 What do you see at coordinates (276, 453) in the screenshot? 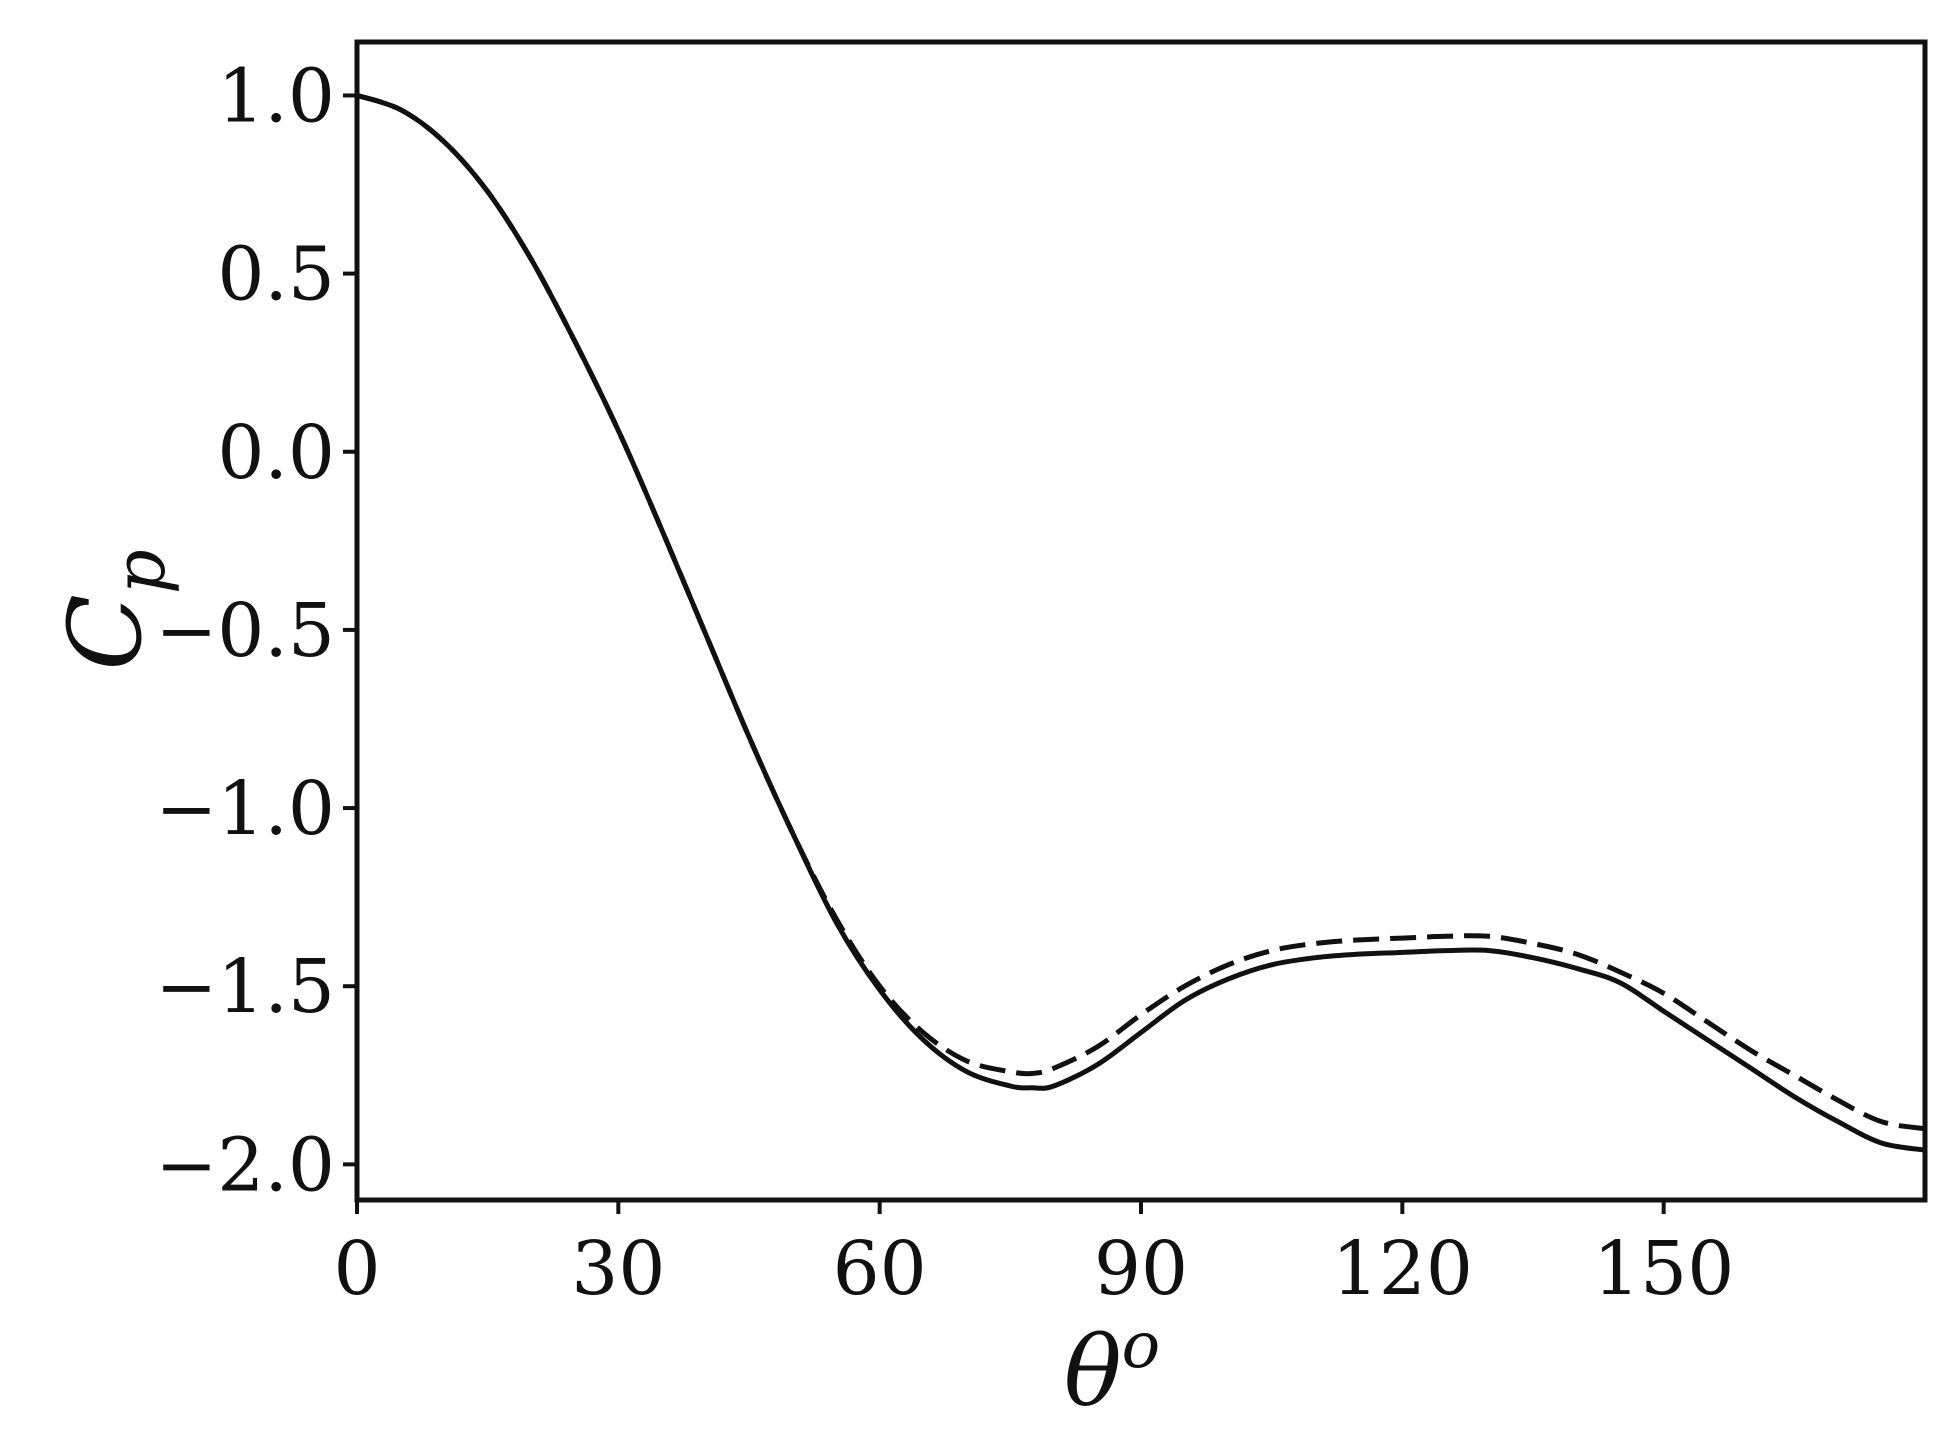
I see `y-tick-label: 0.0` at bounding box center [276, 453].